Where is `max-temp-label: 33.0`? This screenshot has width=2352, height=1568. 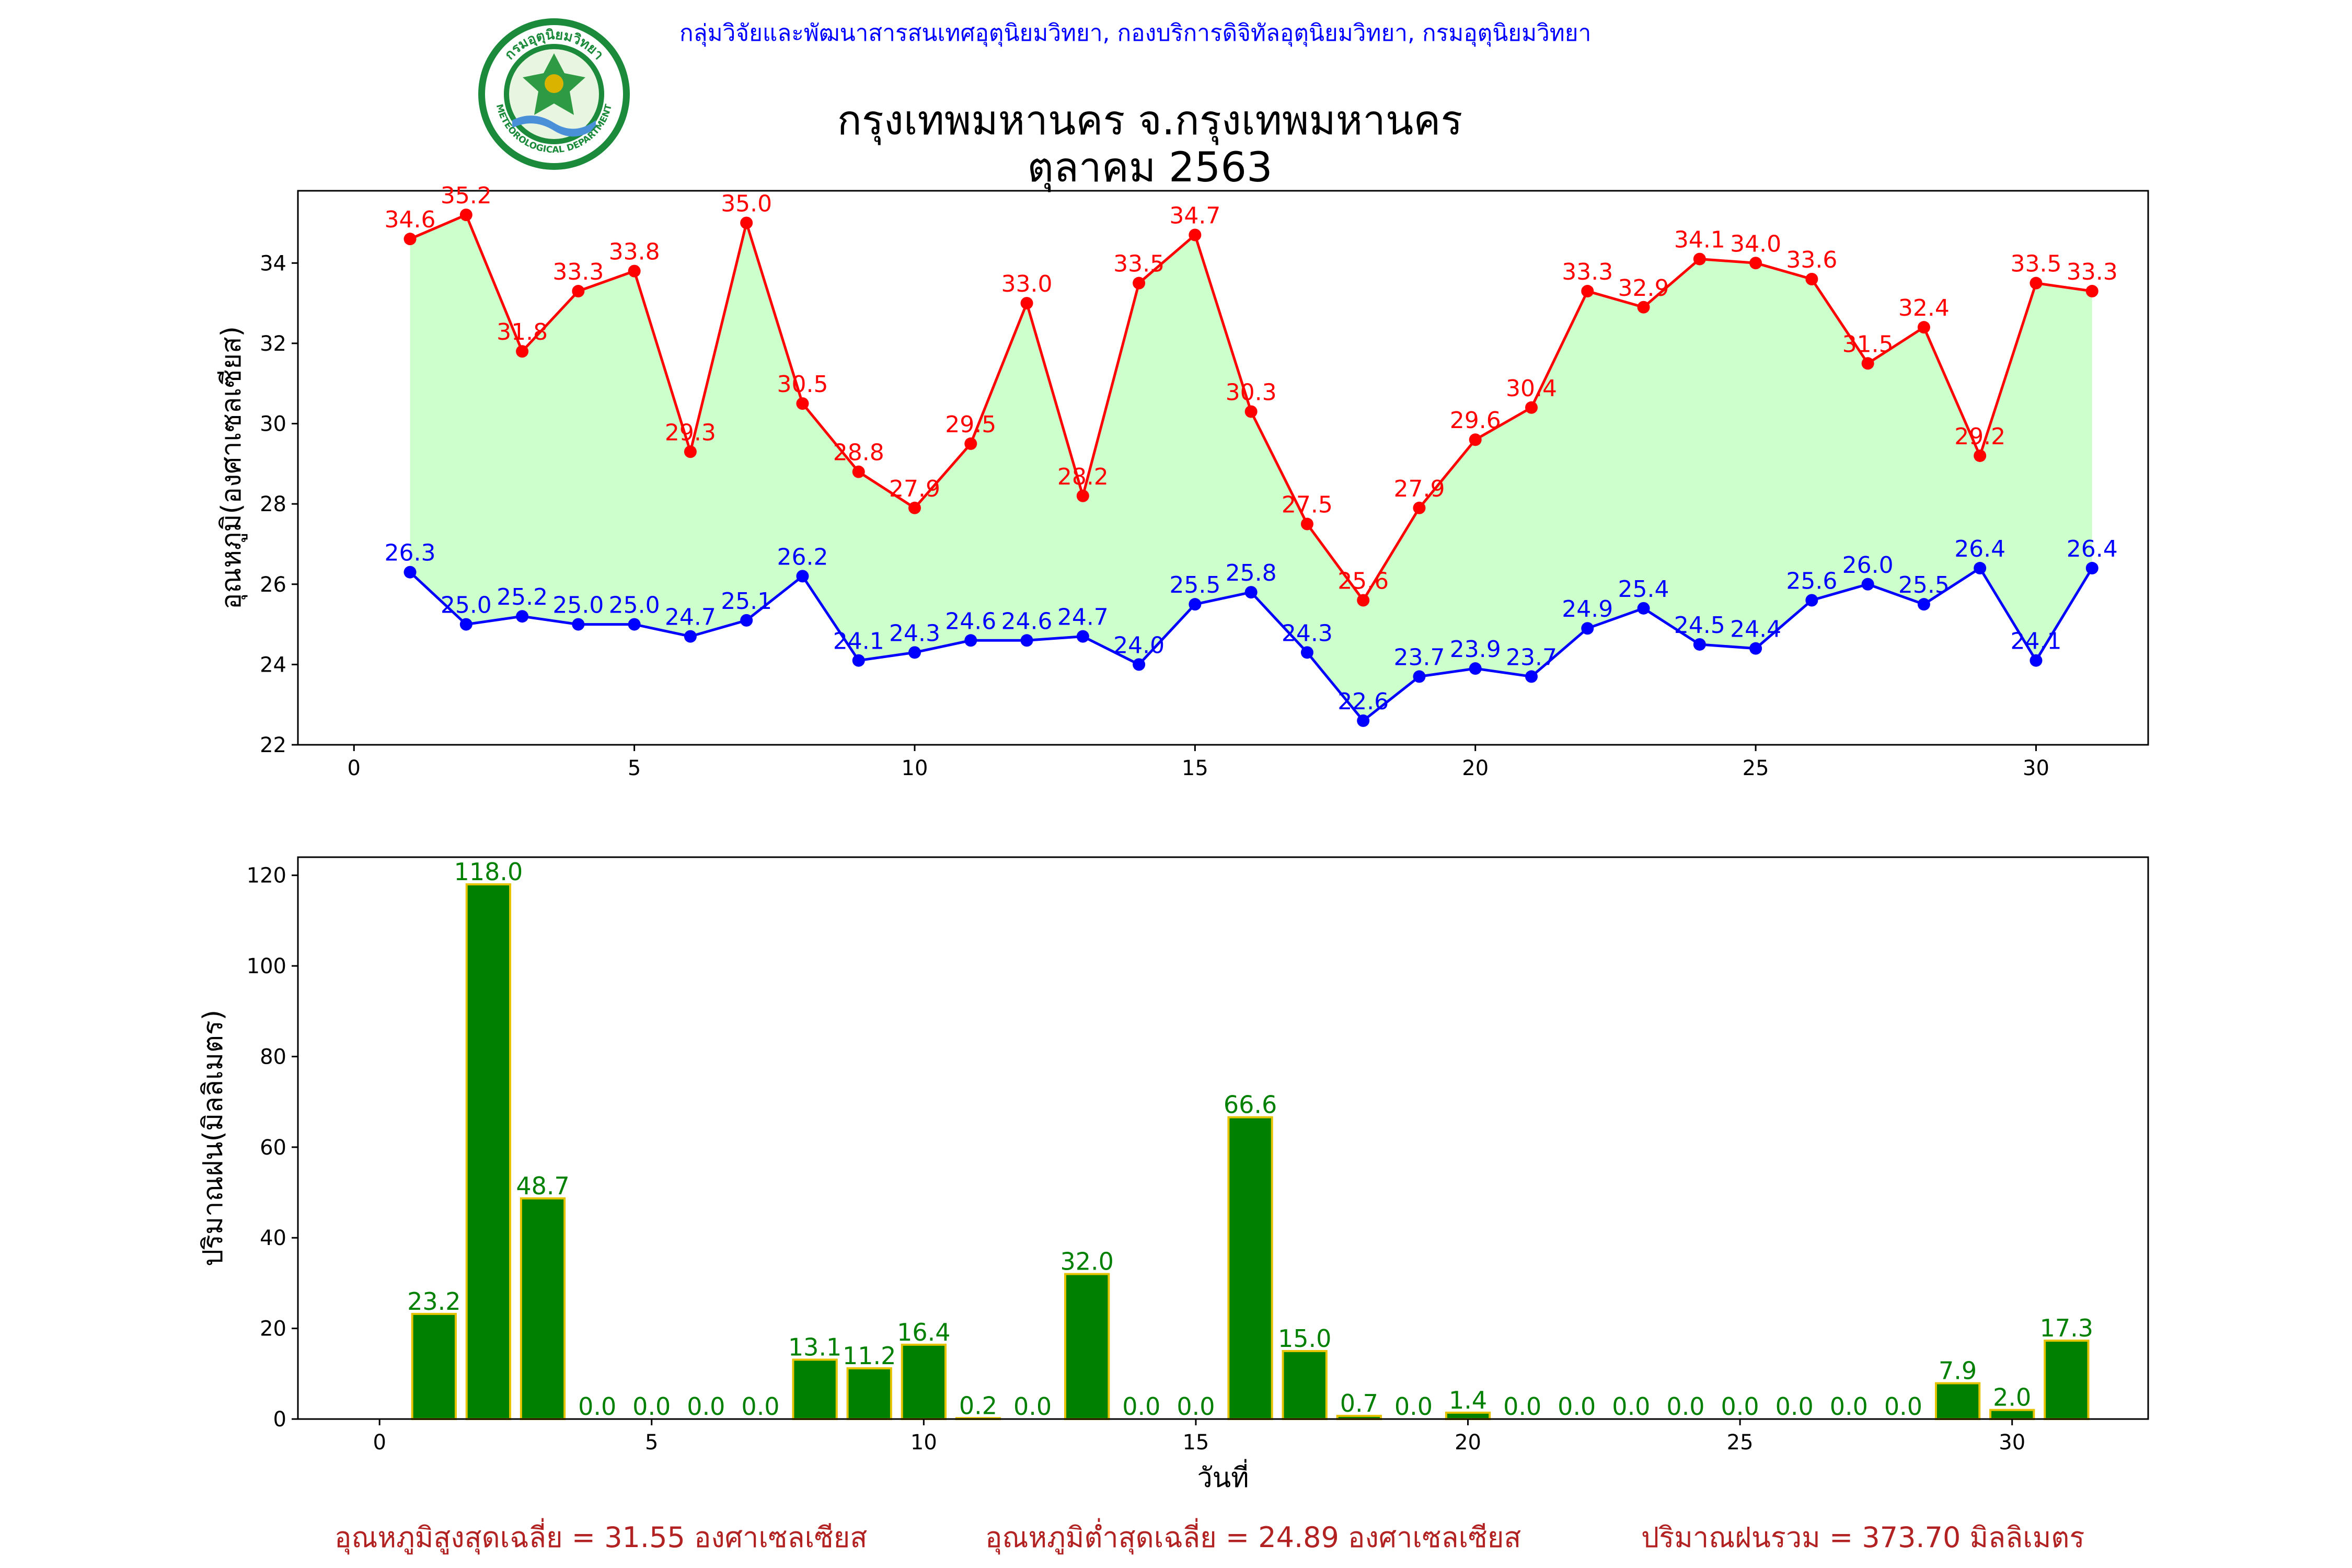
max-temp-label: 33.0 is located at coordinates (1027, 284).